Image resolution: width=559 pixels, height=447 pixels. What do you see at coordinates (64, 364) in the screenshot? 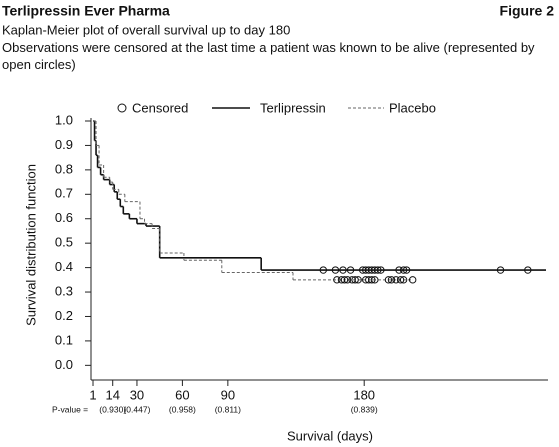
I see `y-tick-label: 0.0` at bounding box center [64, 364].